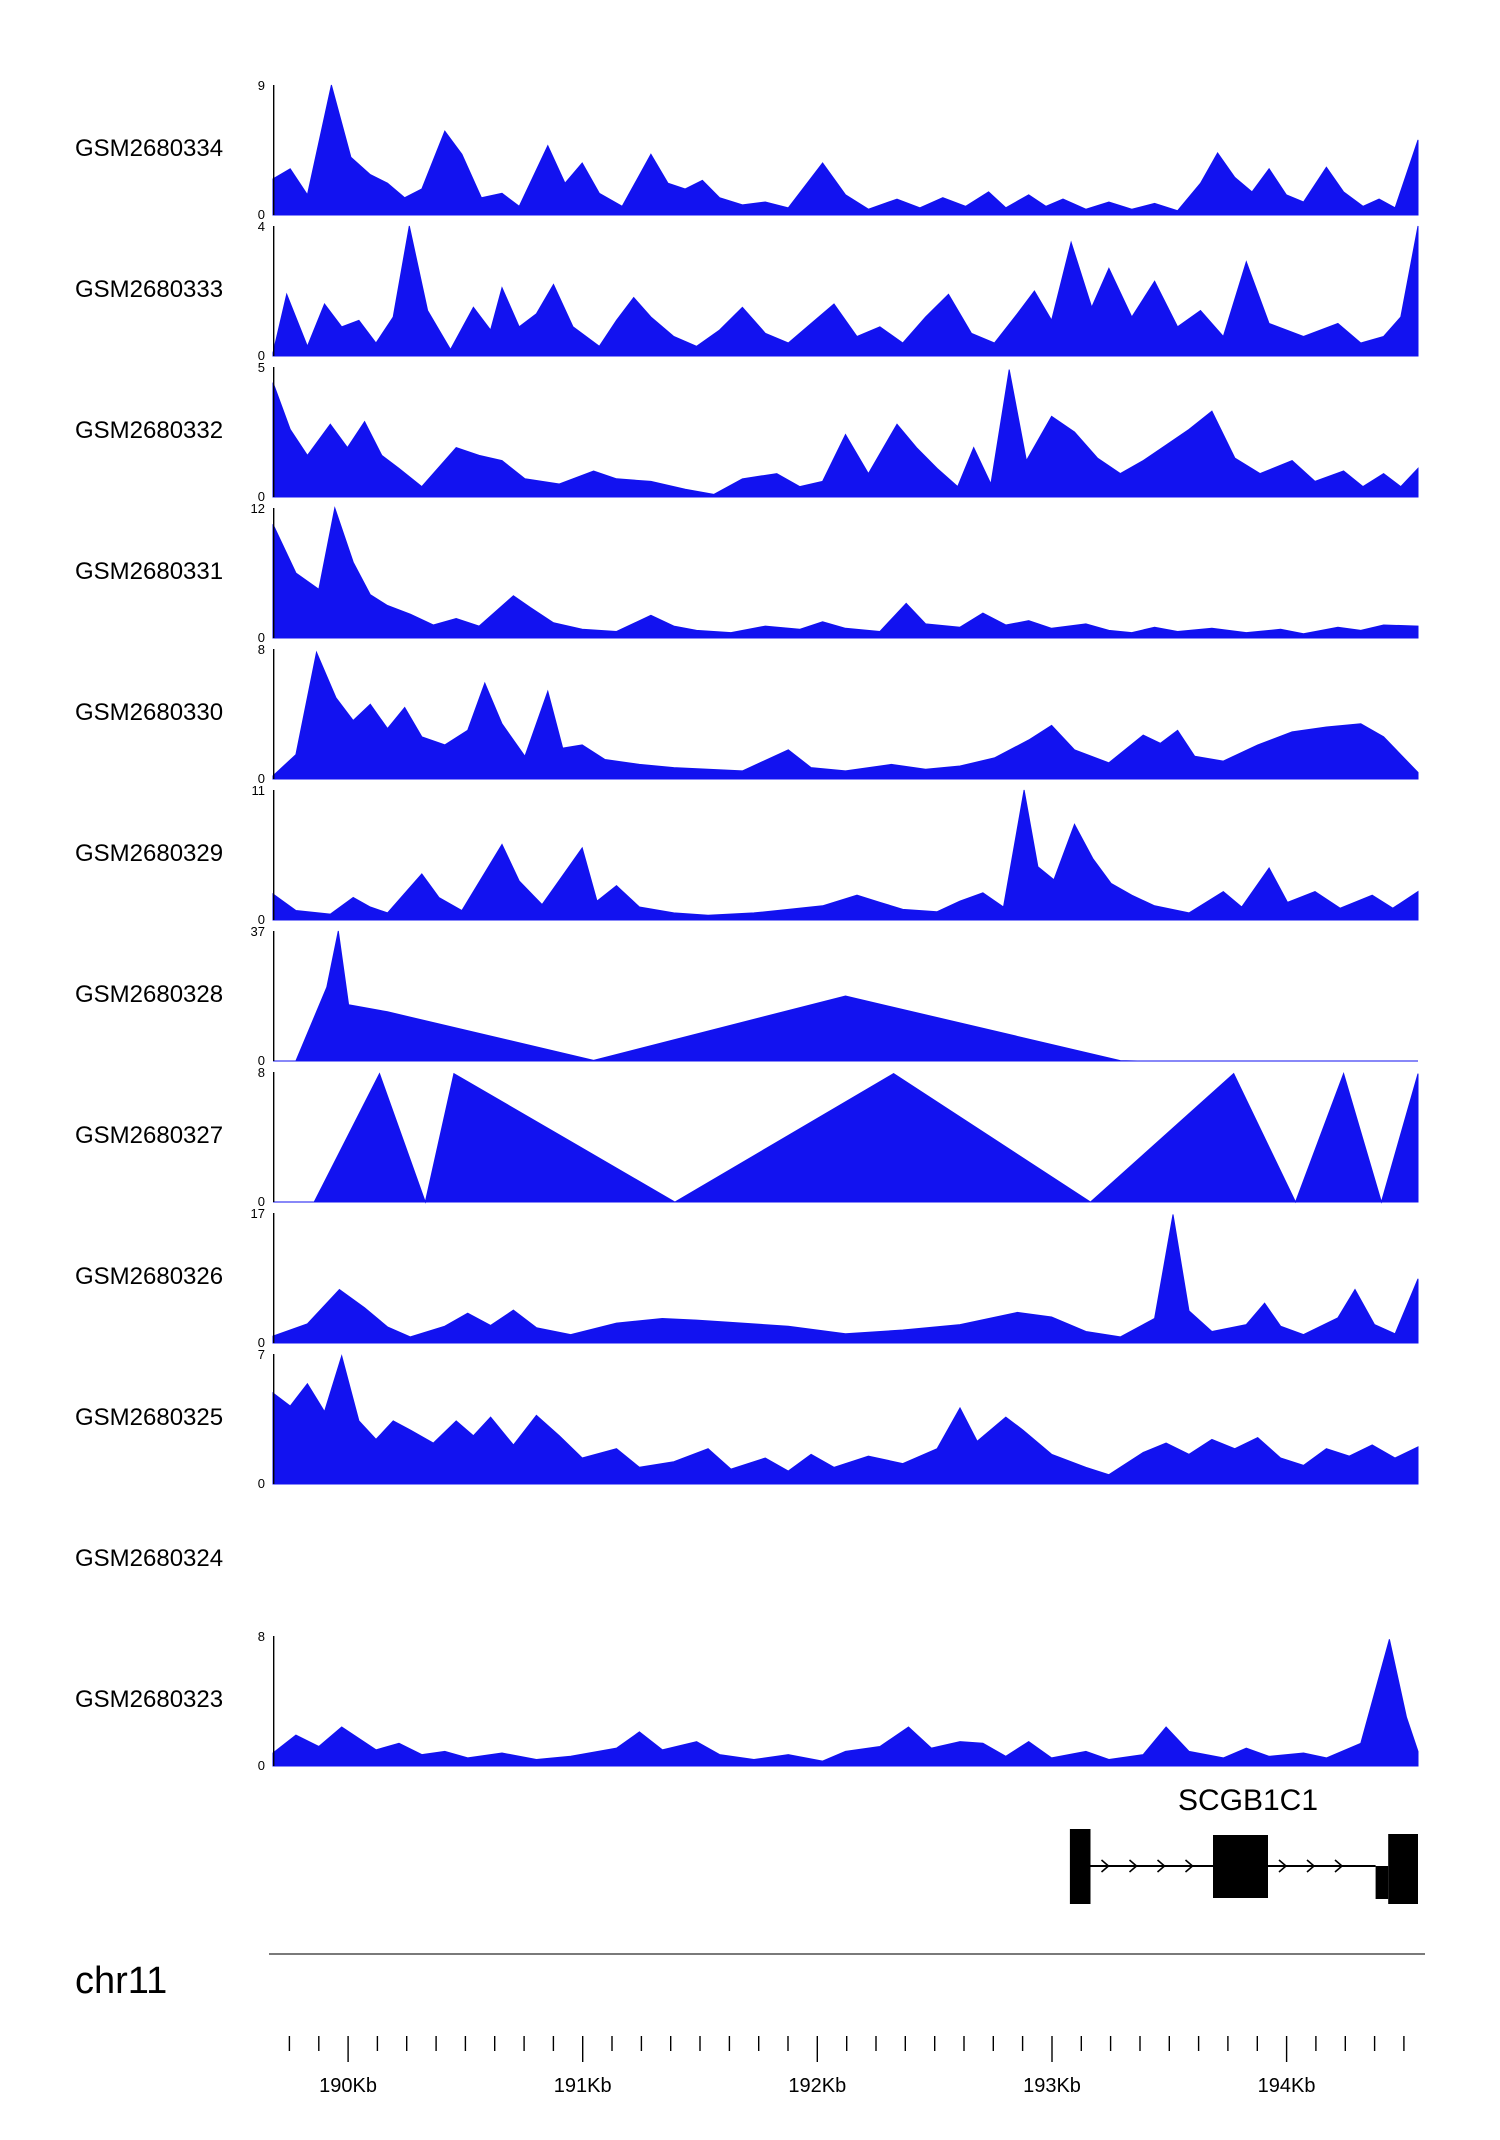  Describe the element at coordinates (261, 1354) in the screenshot. I see `y-axis-max-label: 7` at that location.